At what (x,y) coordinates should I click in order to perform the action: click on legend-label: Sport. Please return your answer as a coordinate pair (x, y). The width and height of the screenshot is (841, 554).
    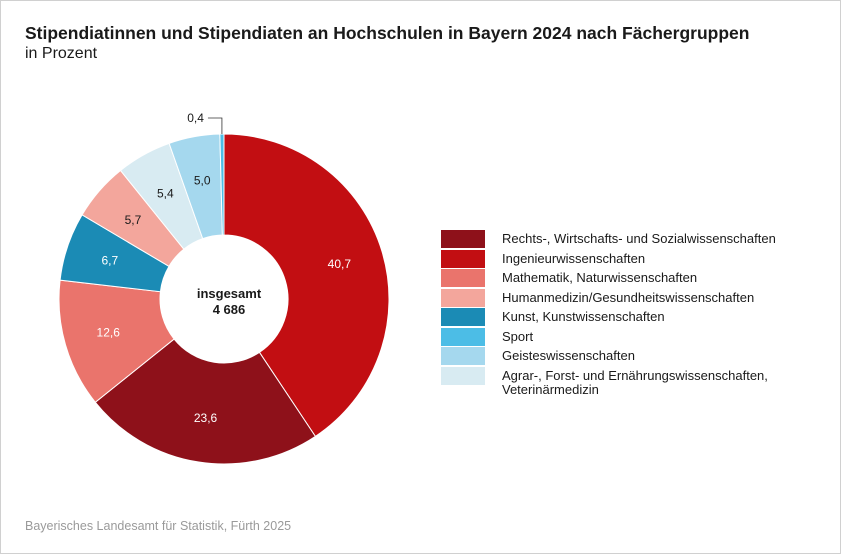
    Looking at the image, I should click on (518, 336).